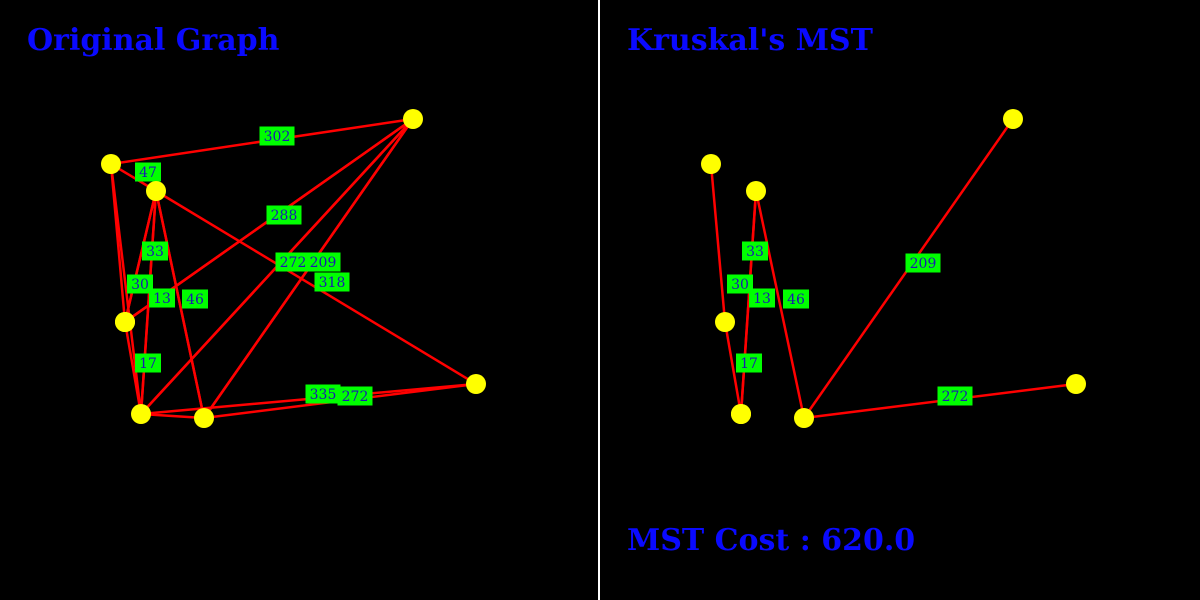  I want to click on mst-edge-weight-text: 13, so click(762, 299).